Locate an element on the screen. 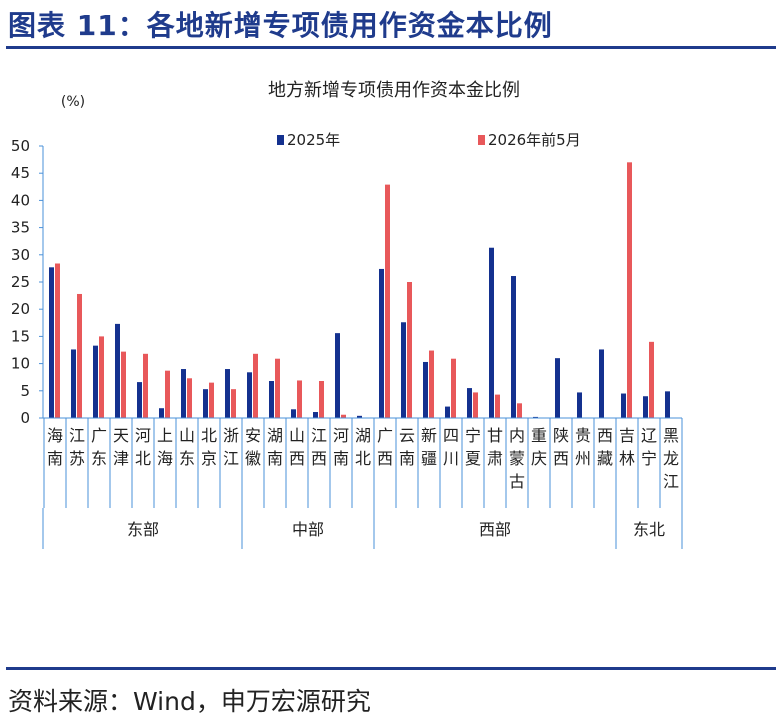 This screenshot has height=725, width=781. title-divider is located at coordinates (391, 47).